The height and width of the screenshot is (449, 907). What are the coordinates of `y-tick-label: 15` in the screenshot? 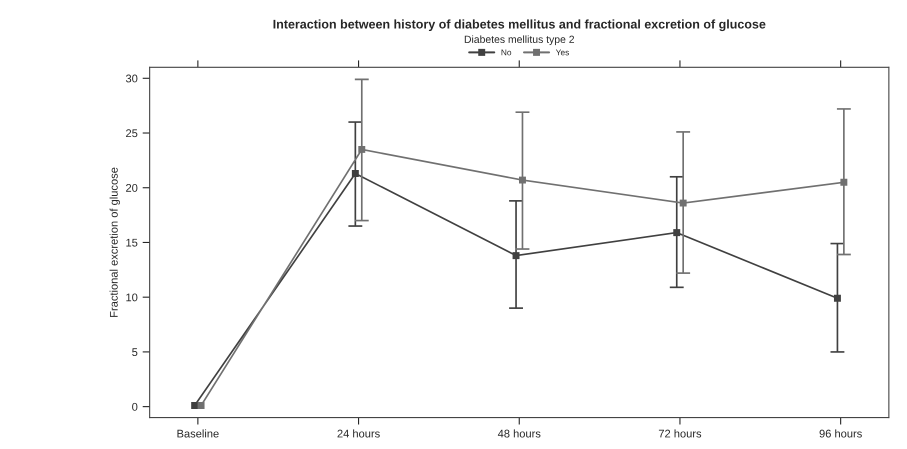 It's located at (132, 242).